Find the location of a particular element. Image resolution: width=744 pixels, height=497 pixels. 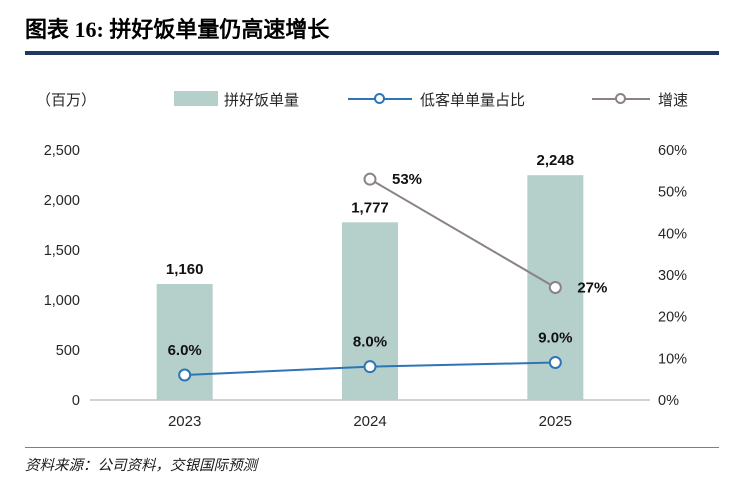

x-axis-label: 2025 is located at coordinates (555, 421).